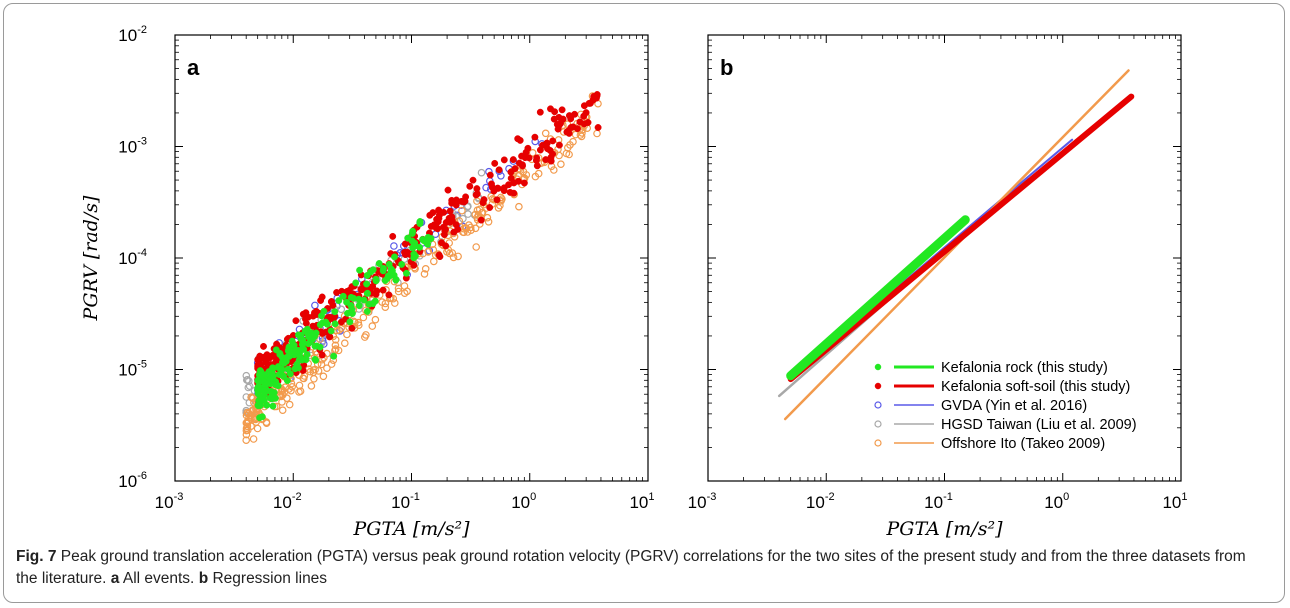 Image resolution: width=1290 pixels, height=608 pixels. What do you see at coordinates (158, 578) in the screenshot?
I see `caption-text-a: All events.` at bounding box center [158, 578].